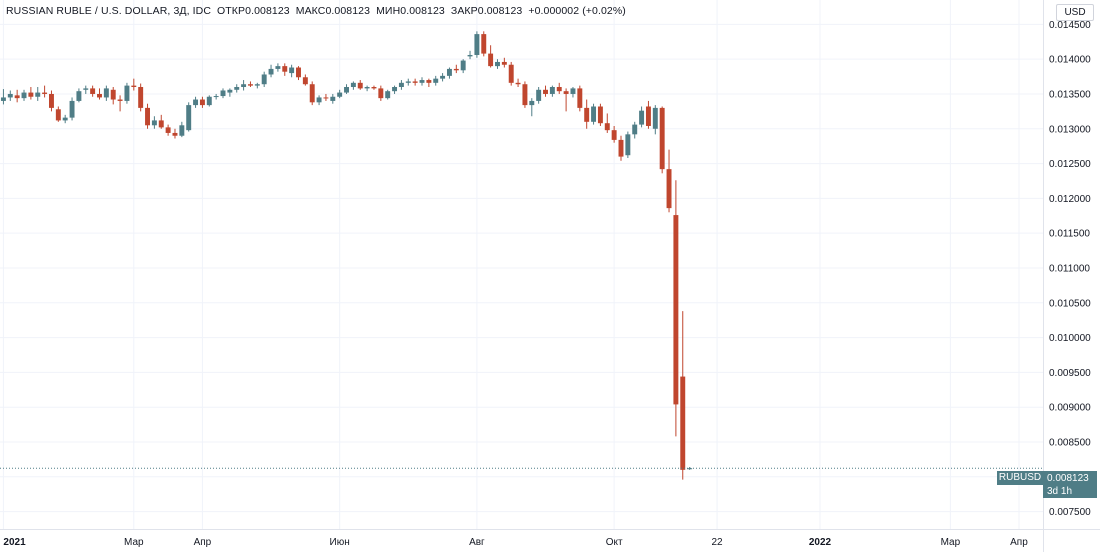 This screenshot has height=552, width=1100. What do you see at coordinates (500, 11) in the screenshot?
I see `close-value: 0.008123` at bounding box center [500, 11].